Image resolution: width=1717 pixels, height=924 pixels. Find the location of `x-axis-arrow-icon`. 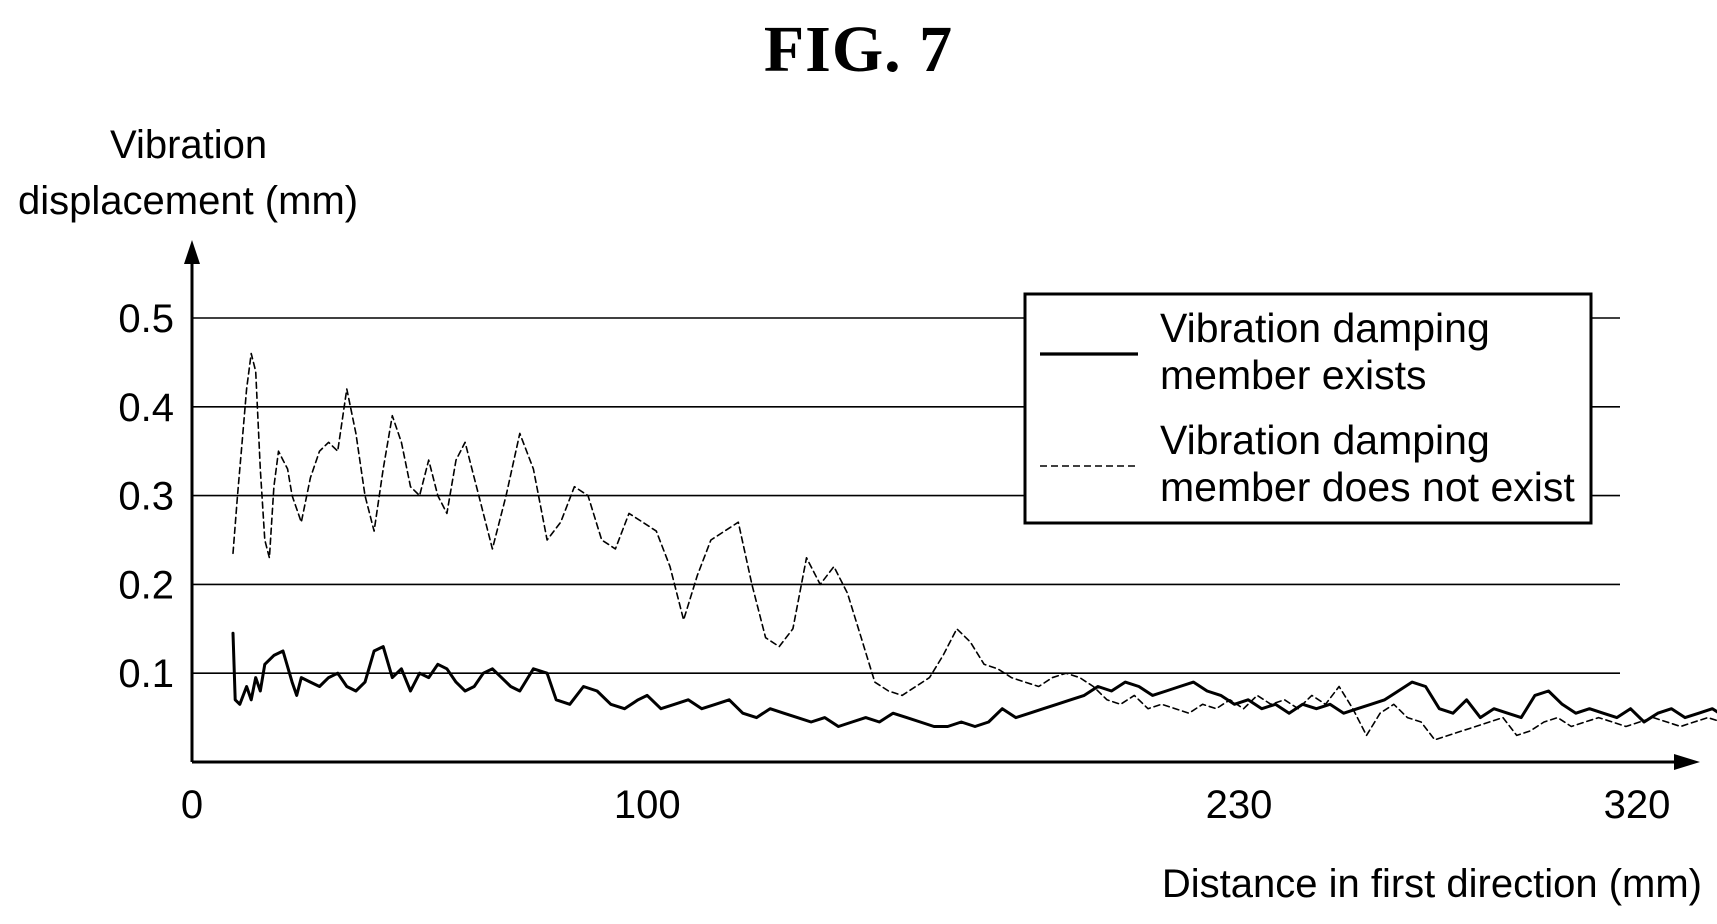

x-axis-arrow-icon is located at coordinates (1687, 762).